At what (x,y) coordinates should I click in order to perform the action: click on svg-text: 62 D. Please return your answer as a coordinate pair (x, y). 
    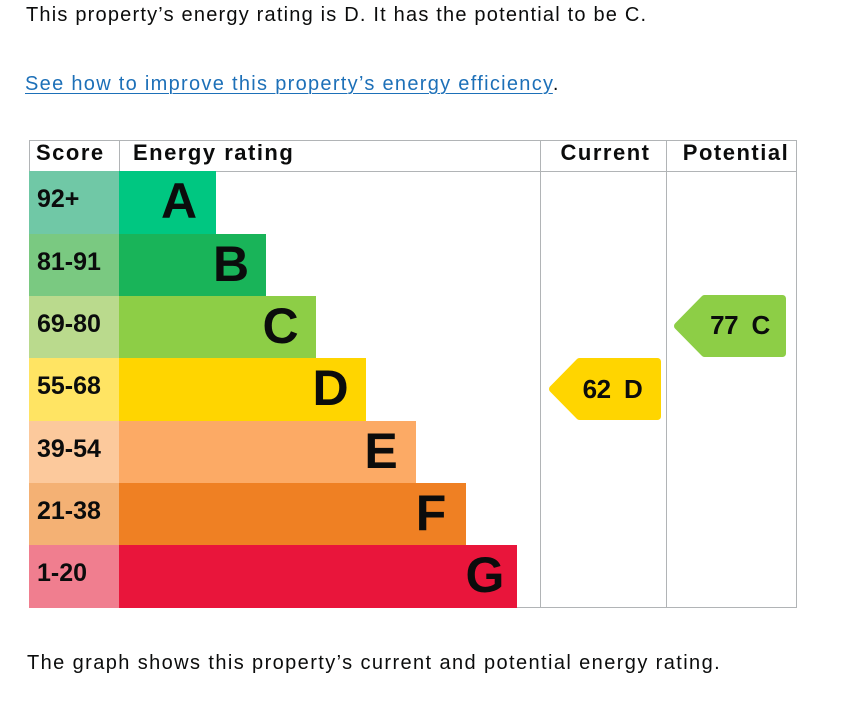
    Looking at the image, I should click on (613, 389).